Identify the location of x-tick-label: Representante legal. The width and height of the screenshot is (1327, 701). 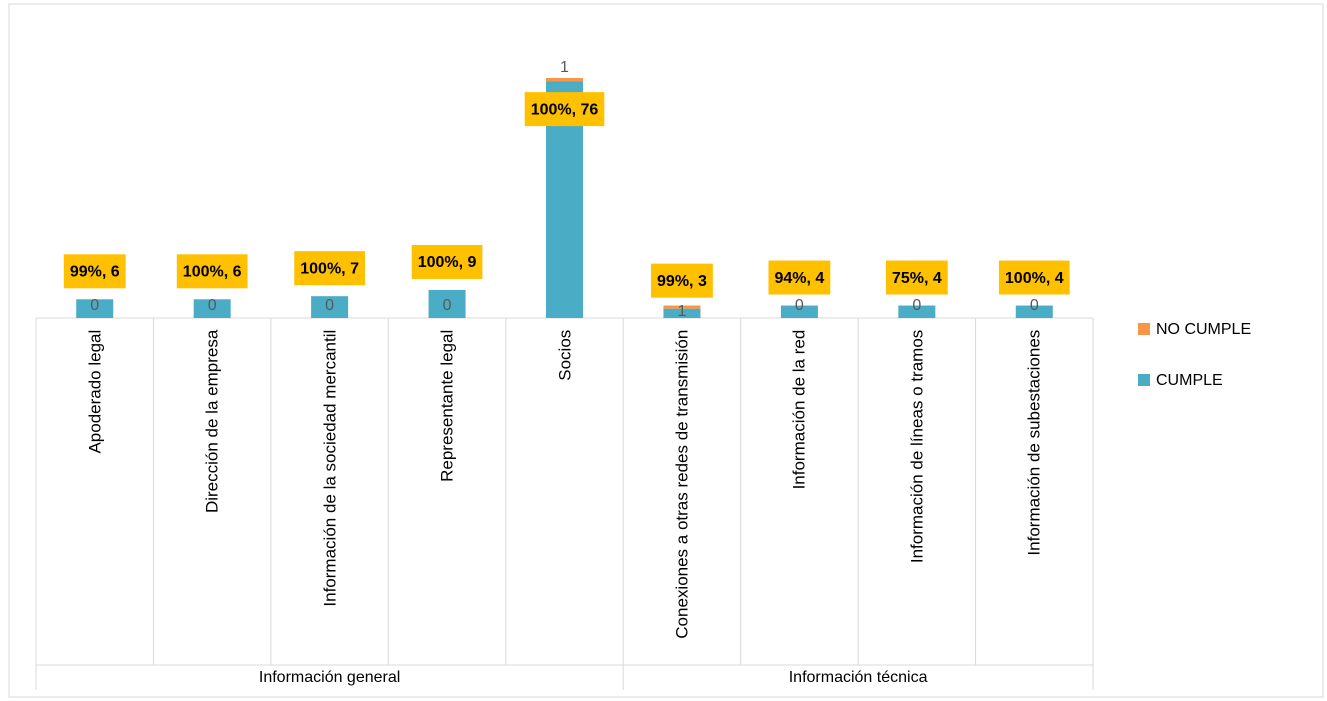
(446, 490).